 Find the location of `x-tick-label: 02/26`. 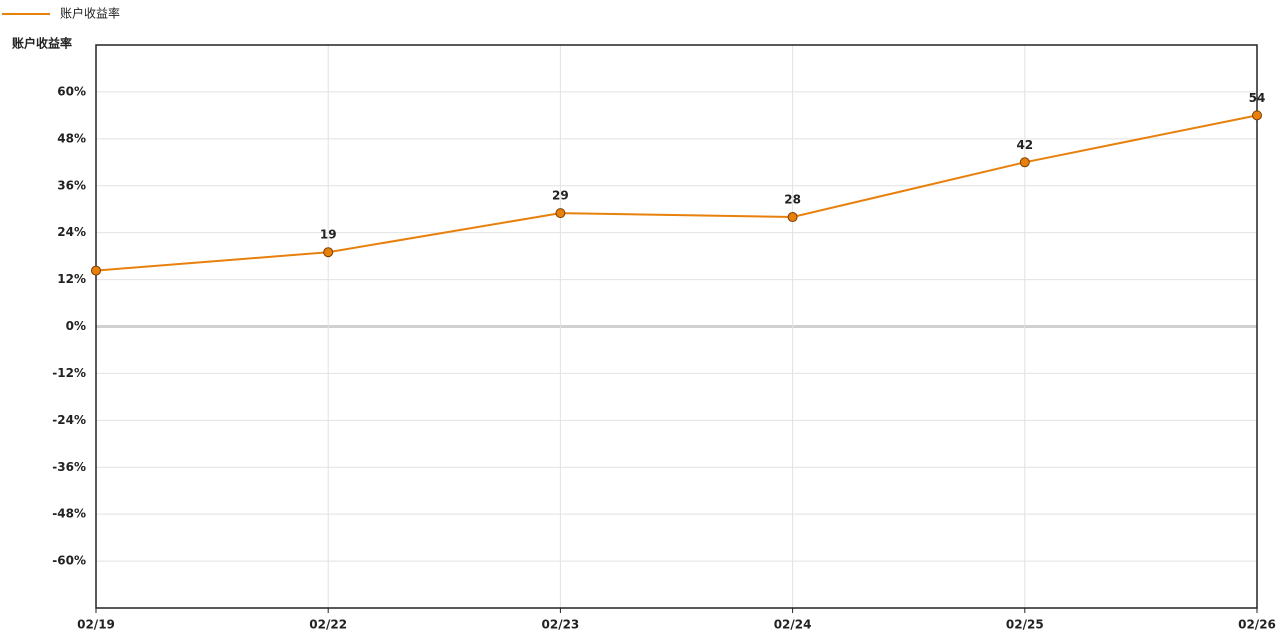

x-tick-label: 02/26 is located at coordinates (1257, 625).